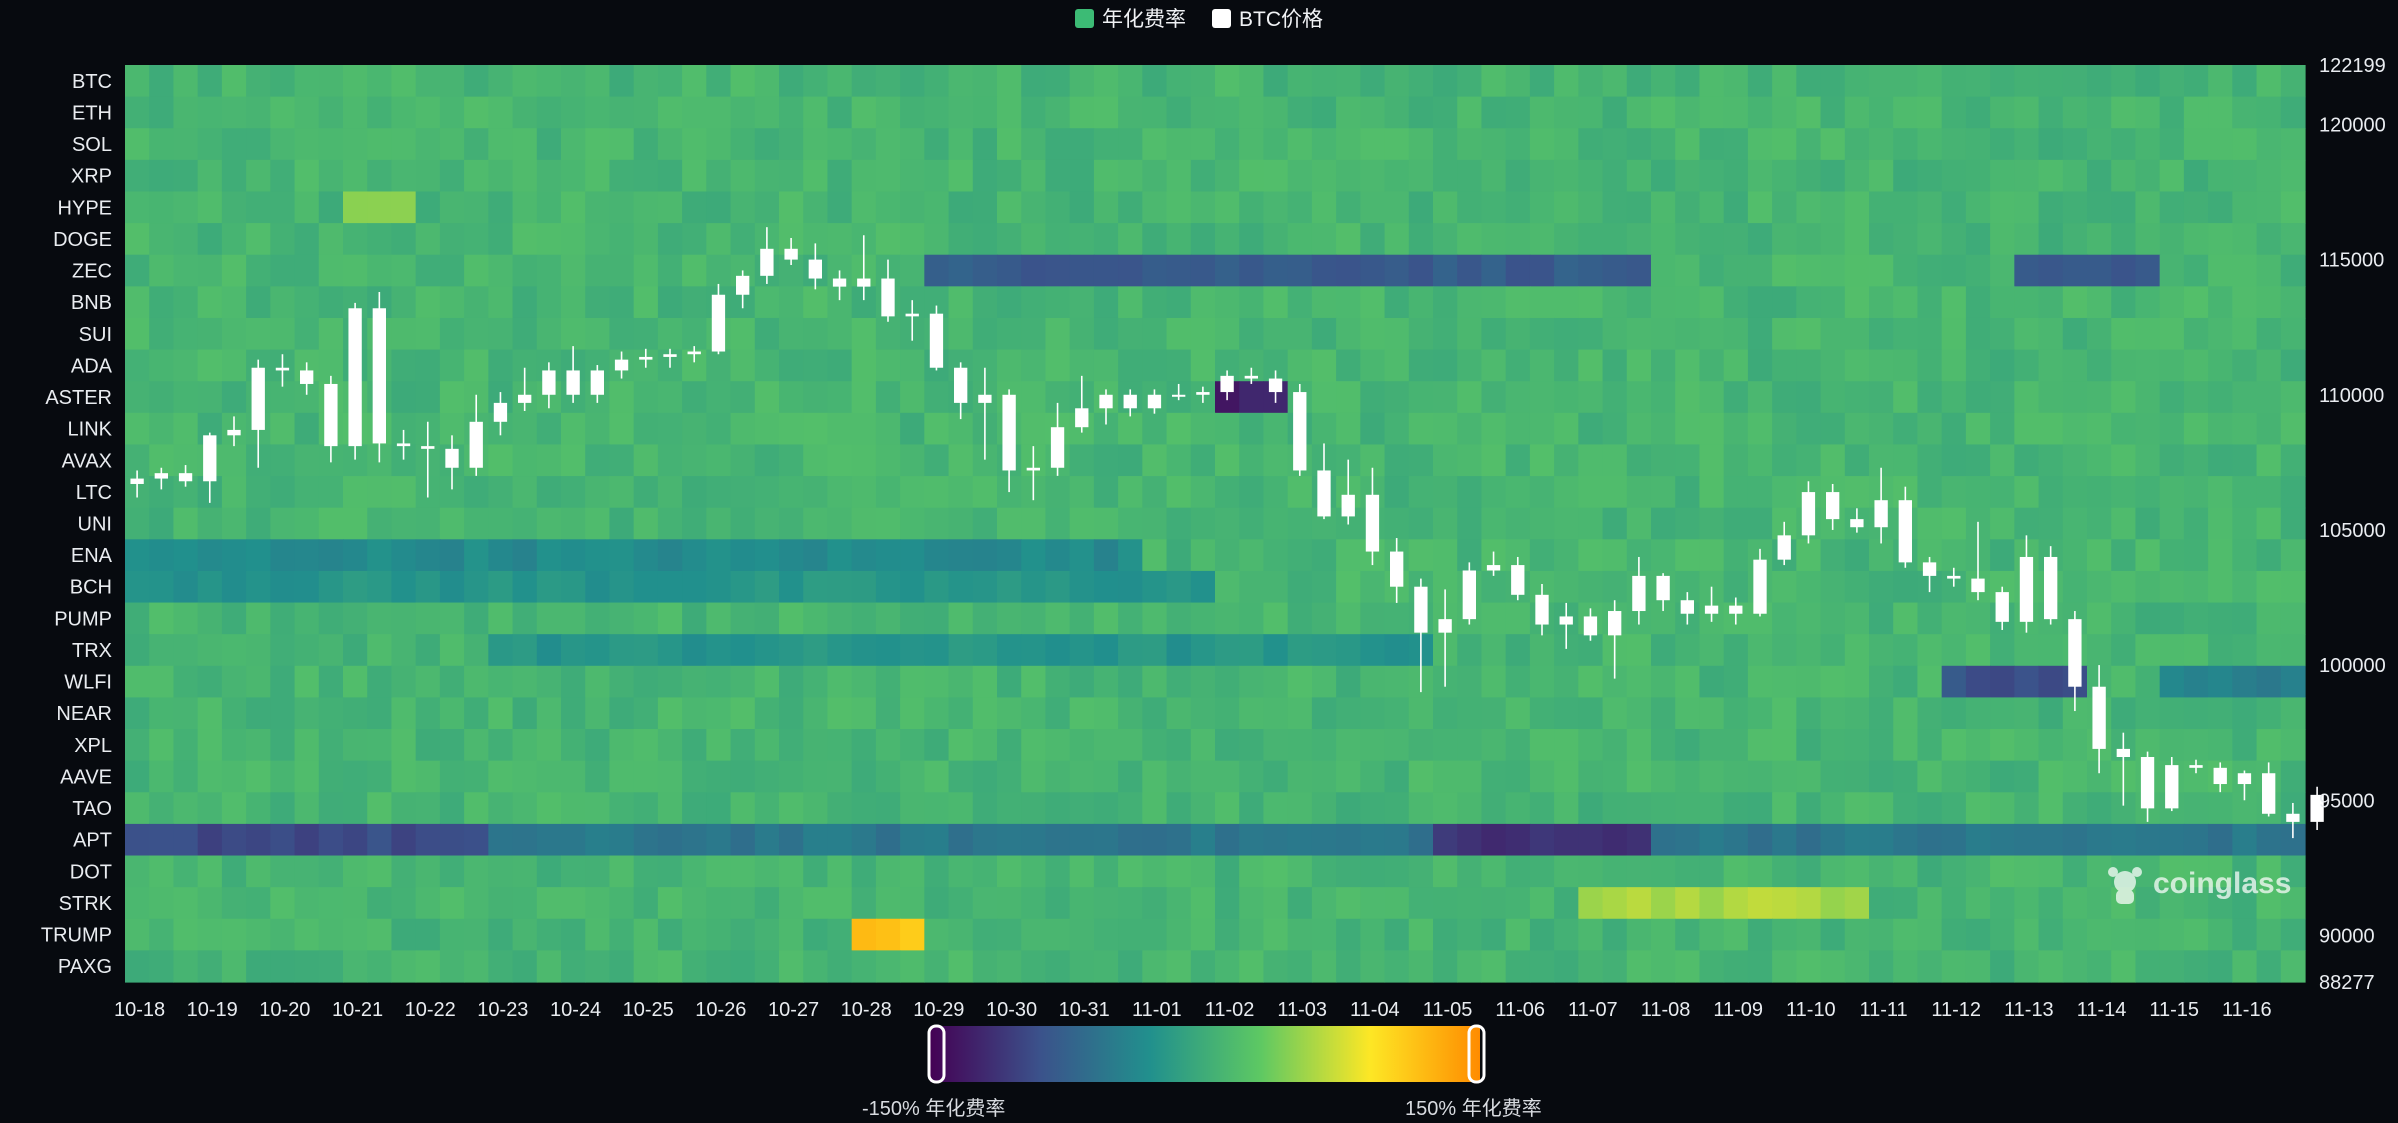 Image resolution: width=2398 pixels, height=1123 pixels. What do you see at coordinates (92, 272) in the screenshot?
I see `coin-label: ZEC` at bounding box center [92, 272].